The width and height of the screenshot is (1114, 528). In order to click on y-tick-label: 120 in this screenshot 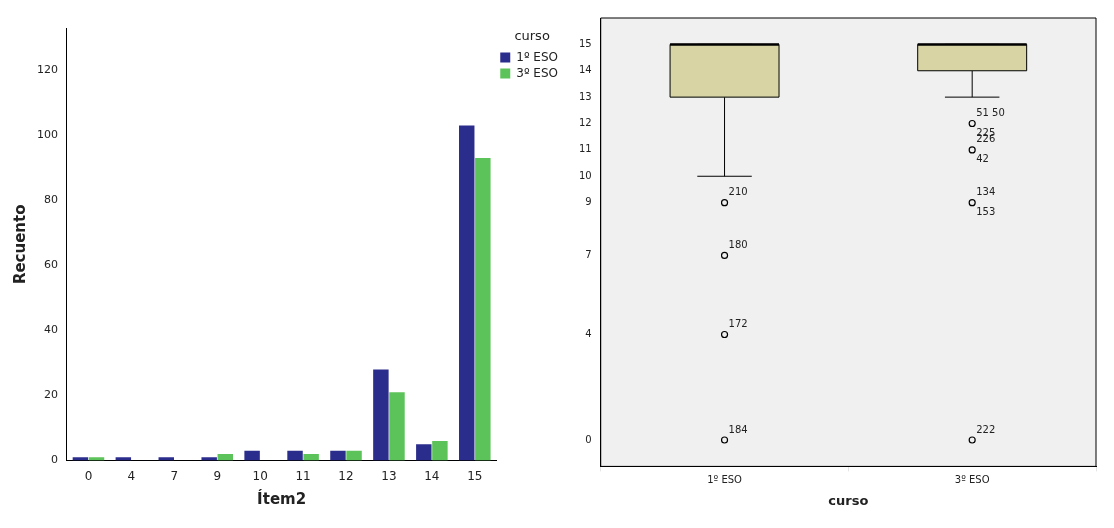, I will do `click(47, 70)`.